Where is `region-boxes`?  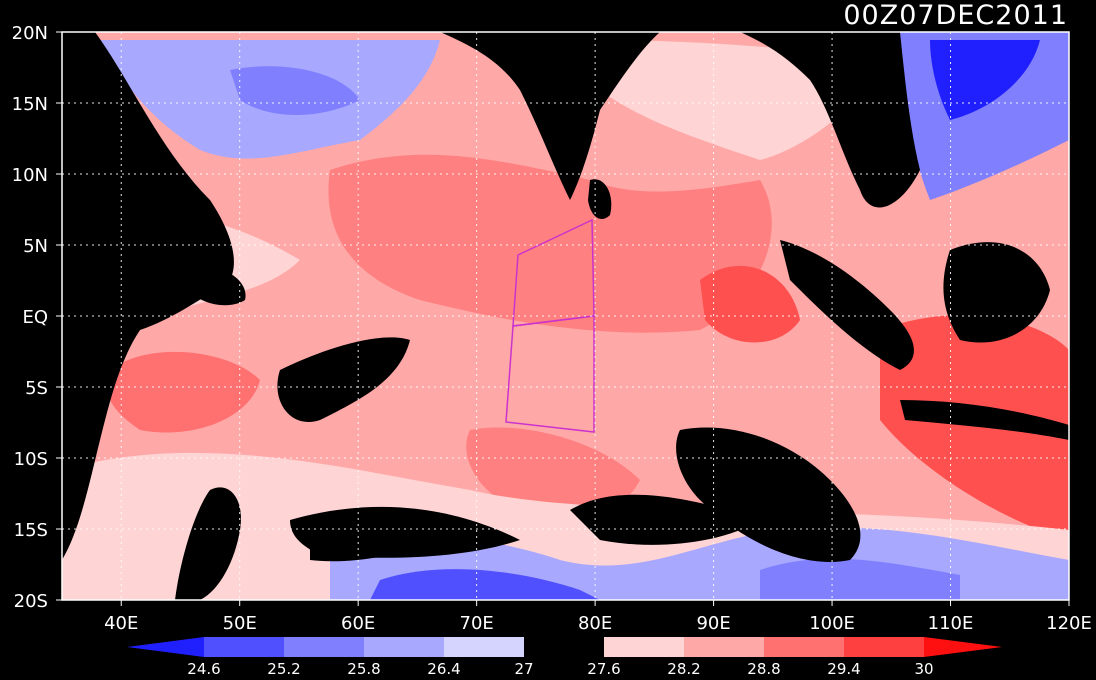
region-boxes is located at coordinates (550, 325).